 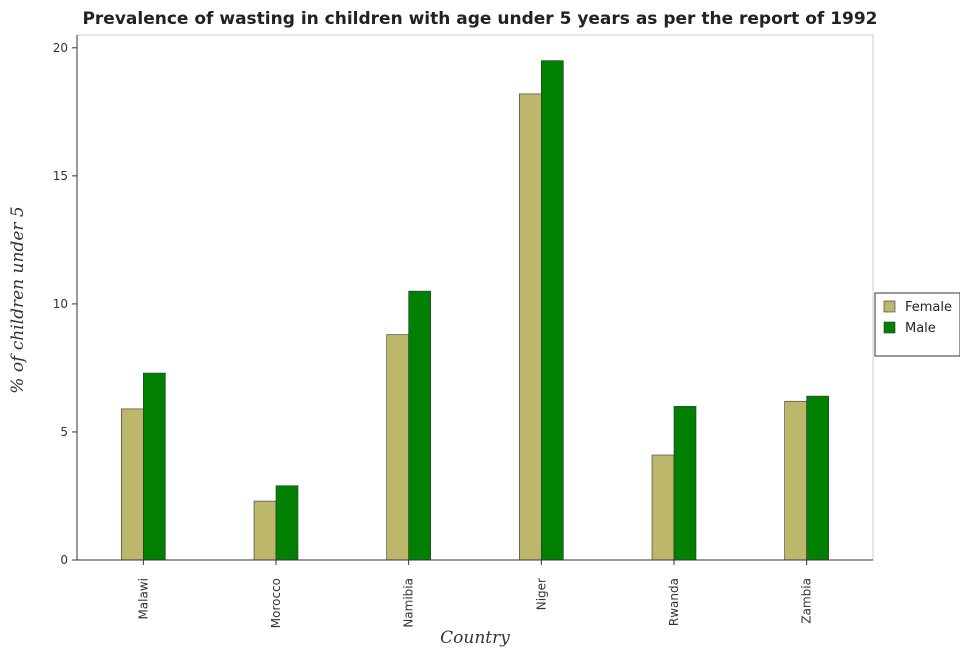 I want to click on x-tick-label-rwanda: Rwanda, so click(x=674, y=602).